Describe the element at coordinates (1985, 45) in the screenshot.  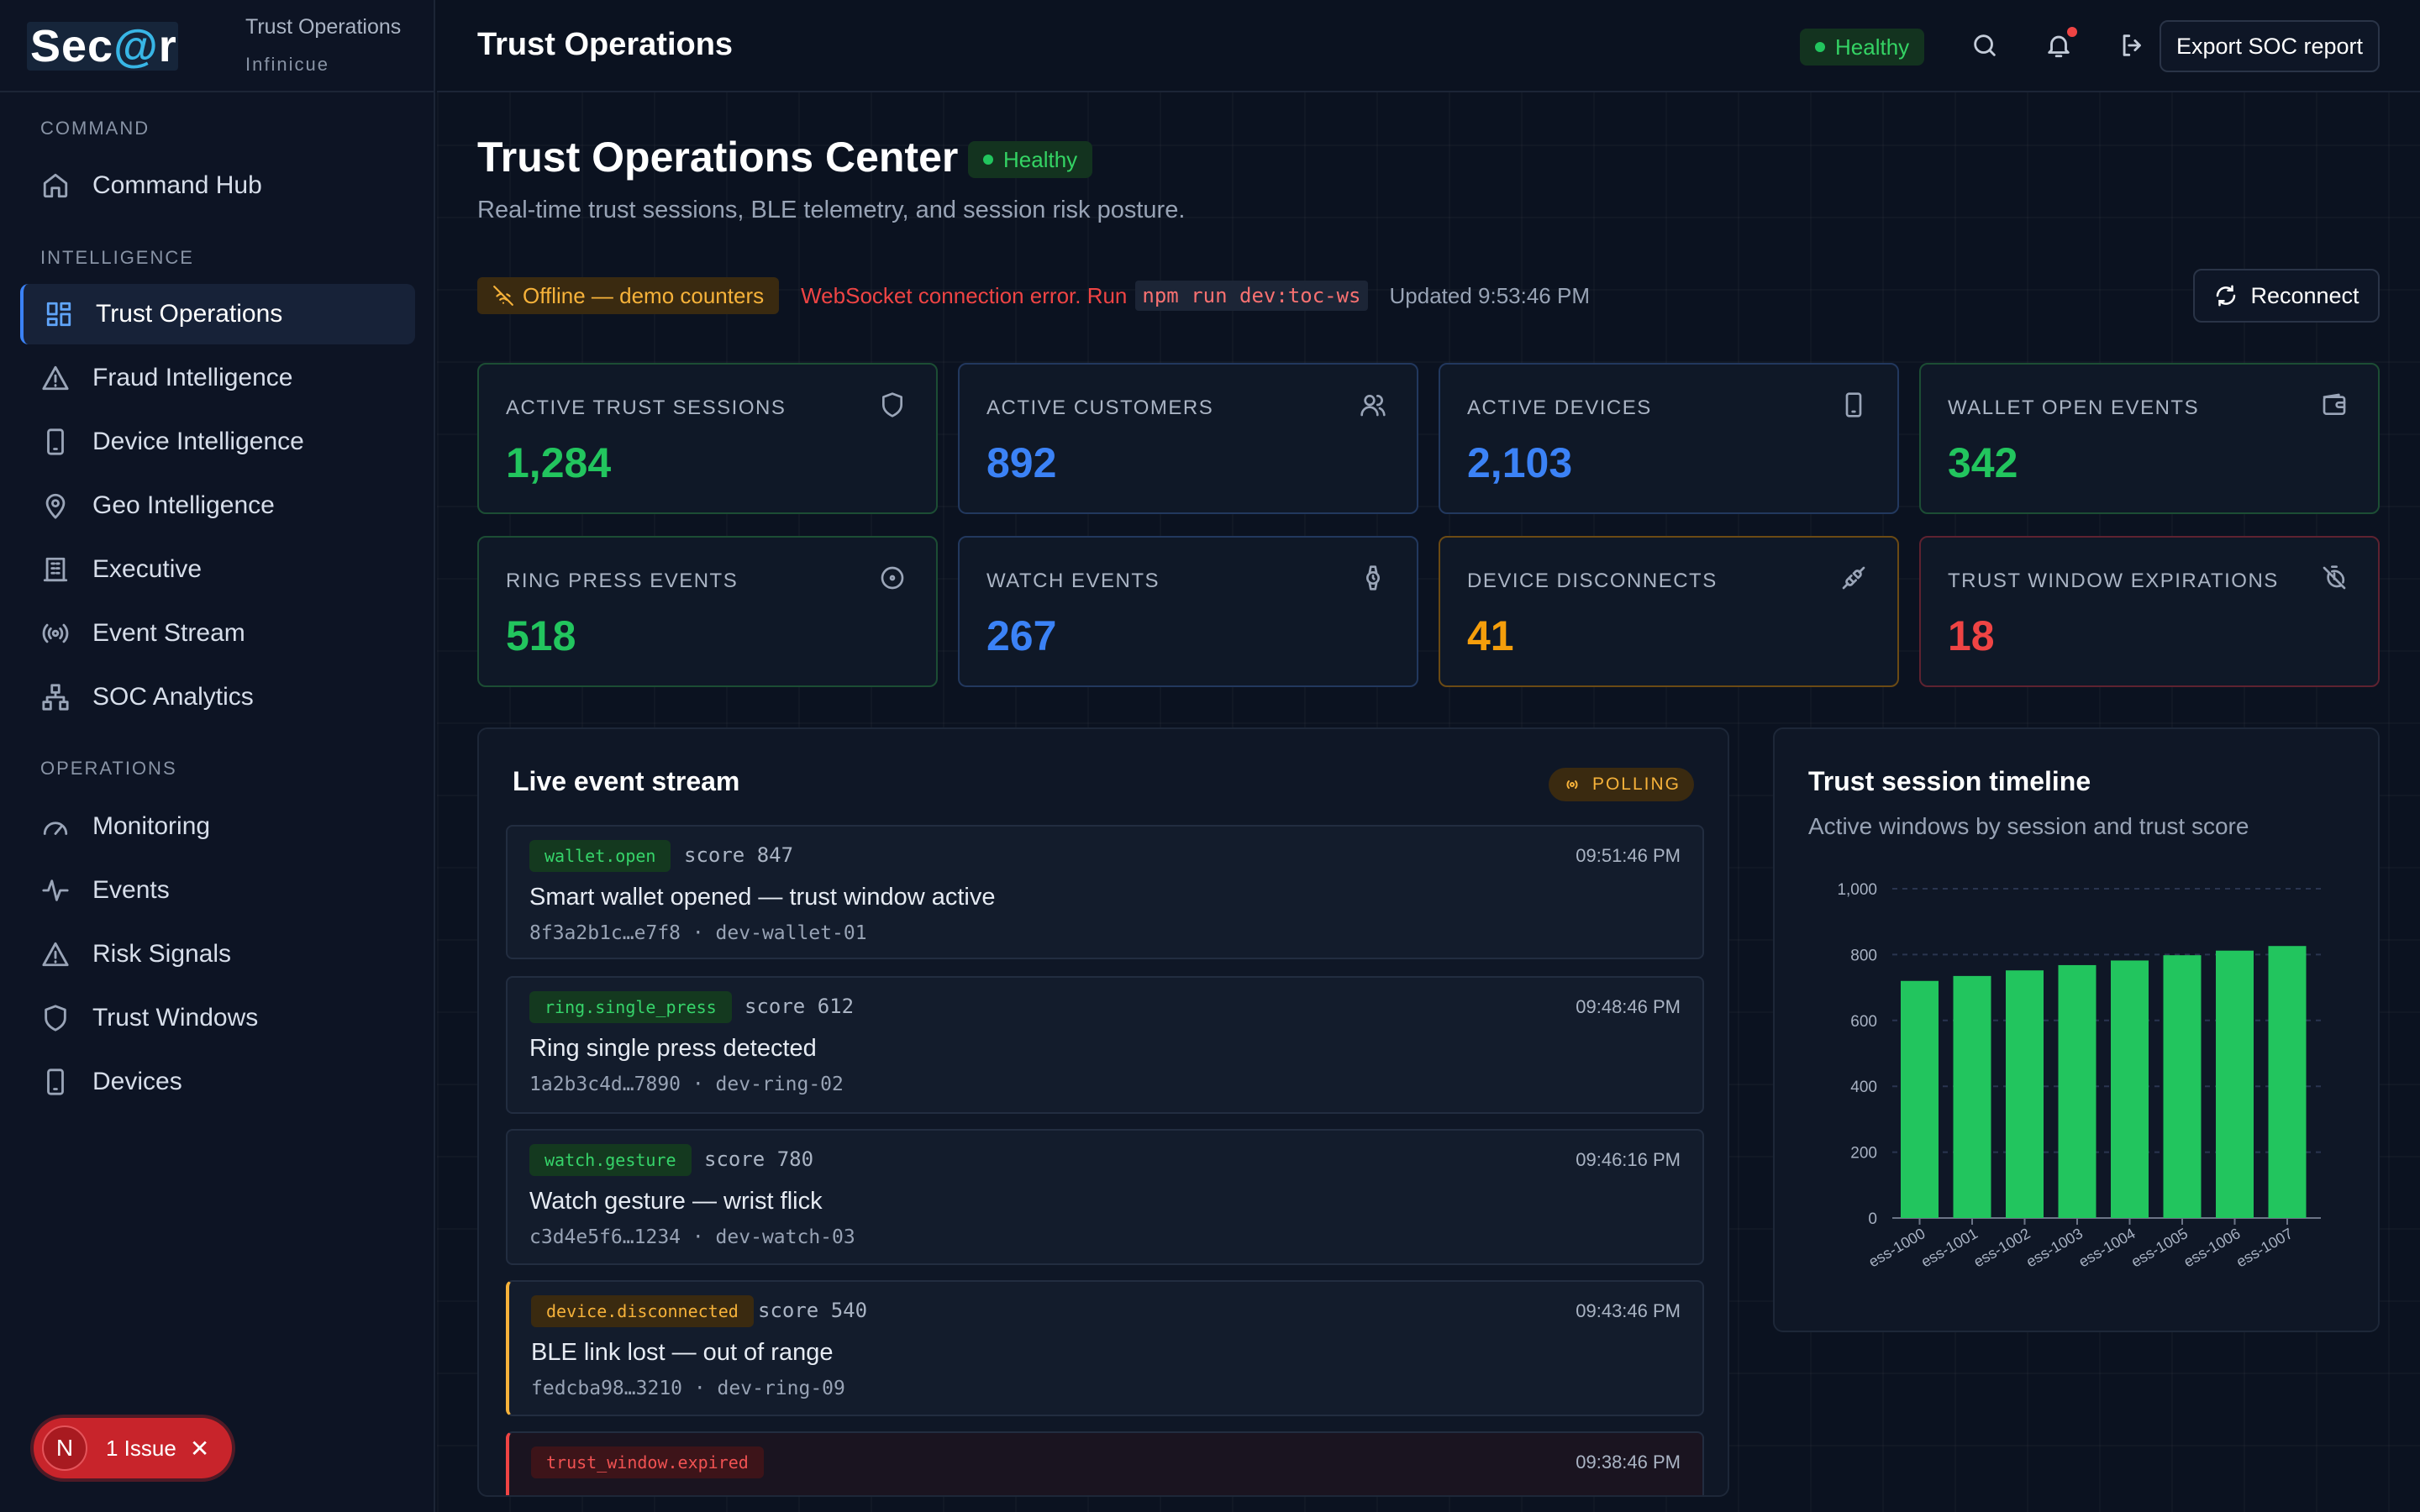
I see `search-icon` at that location.